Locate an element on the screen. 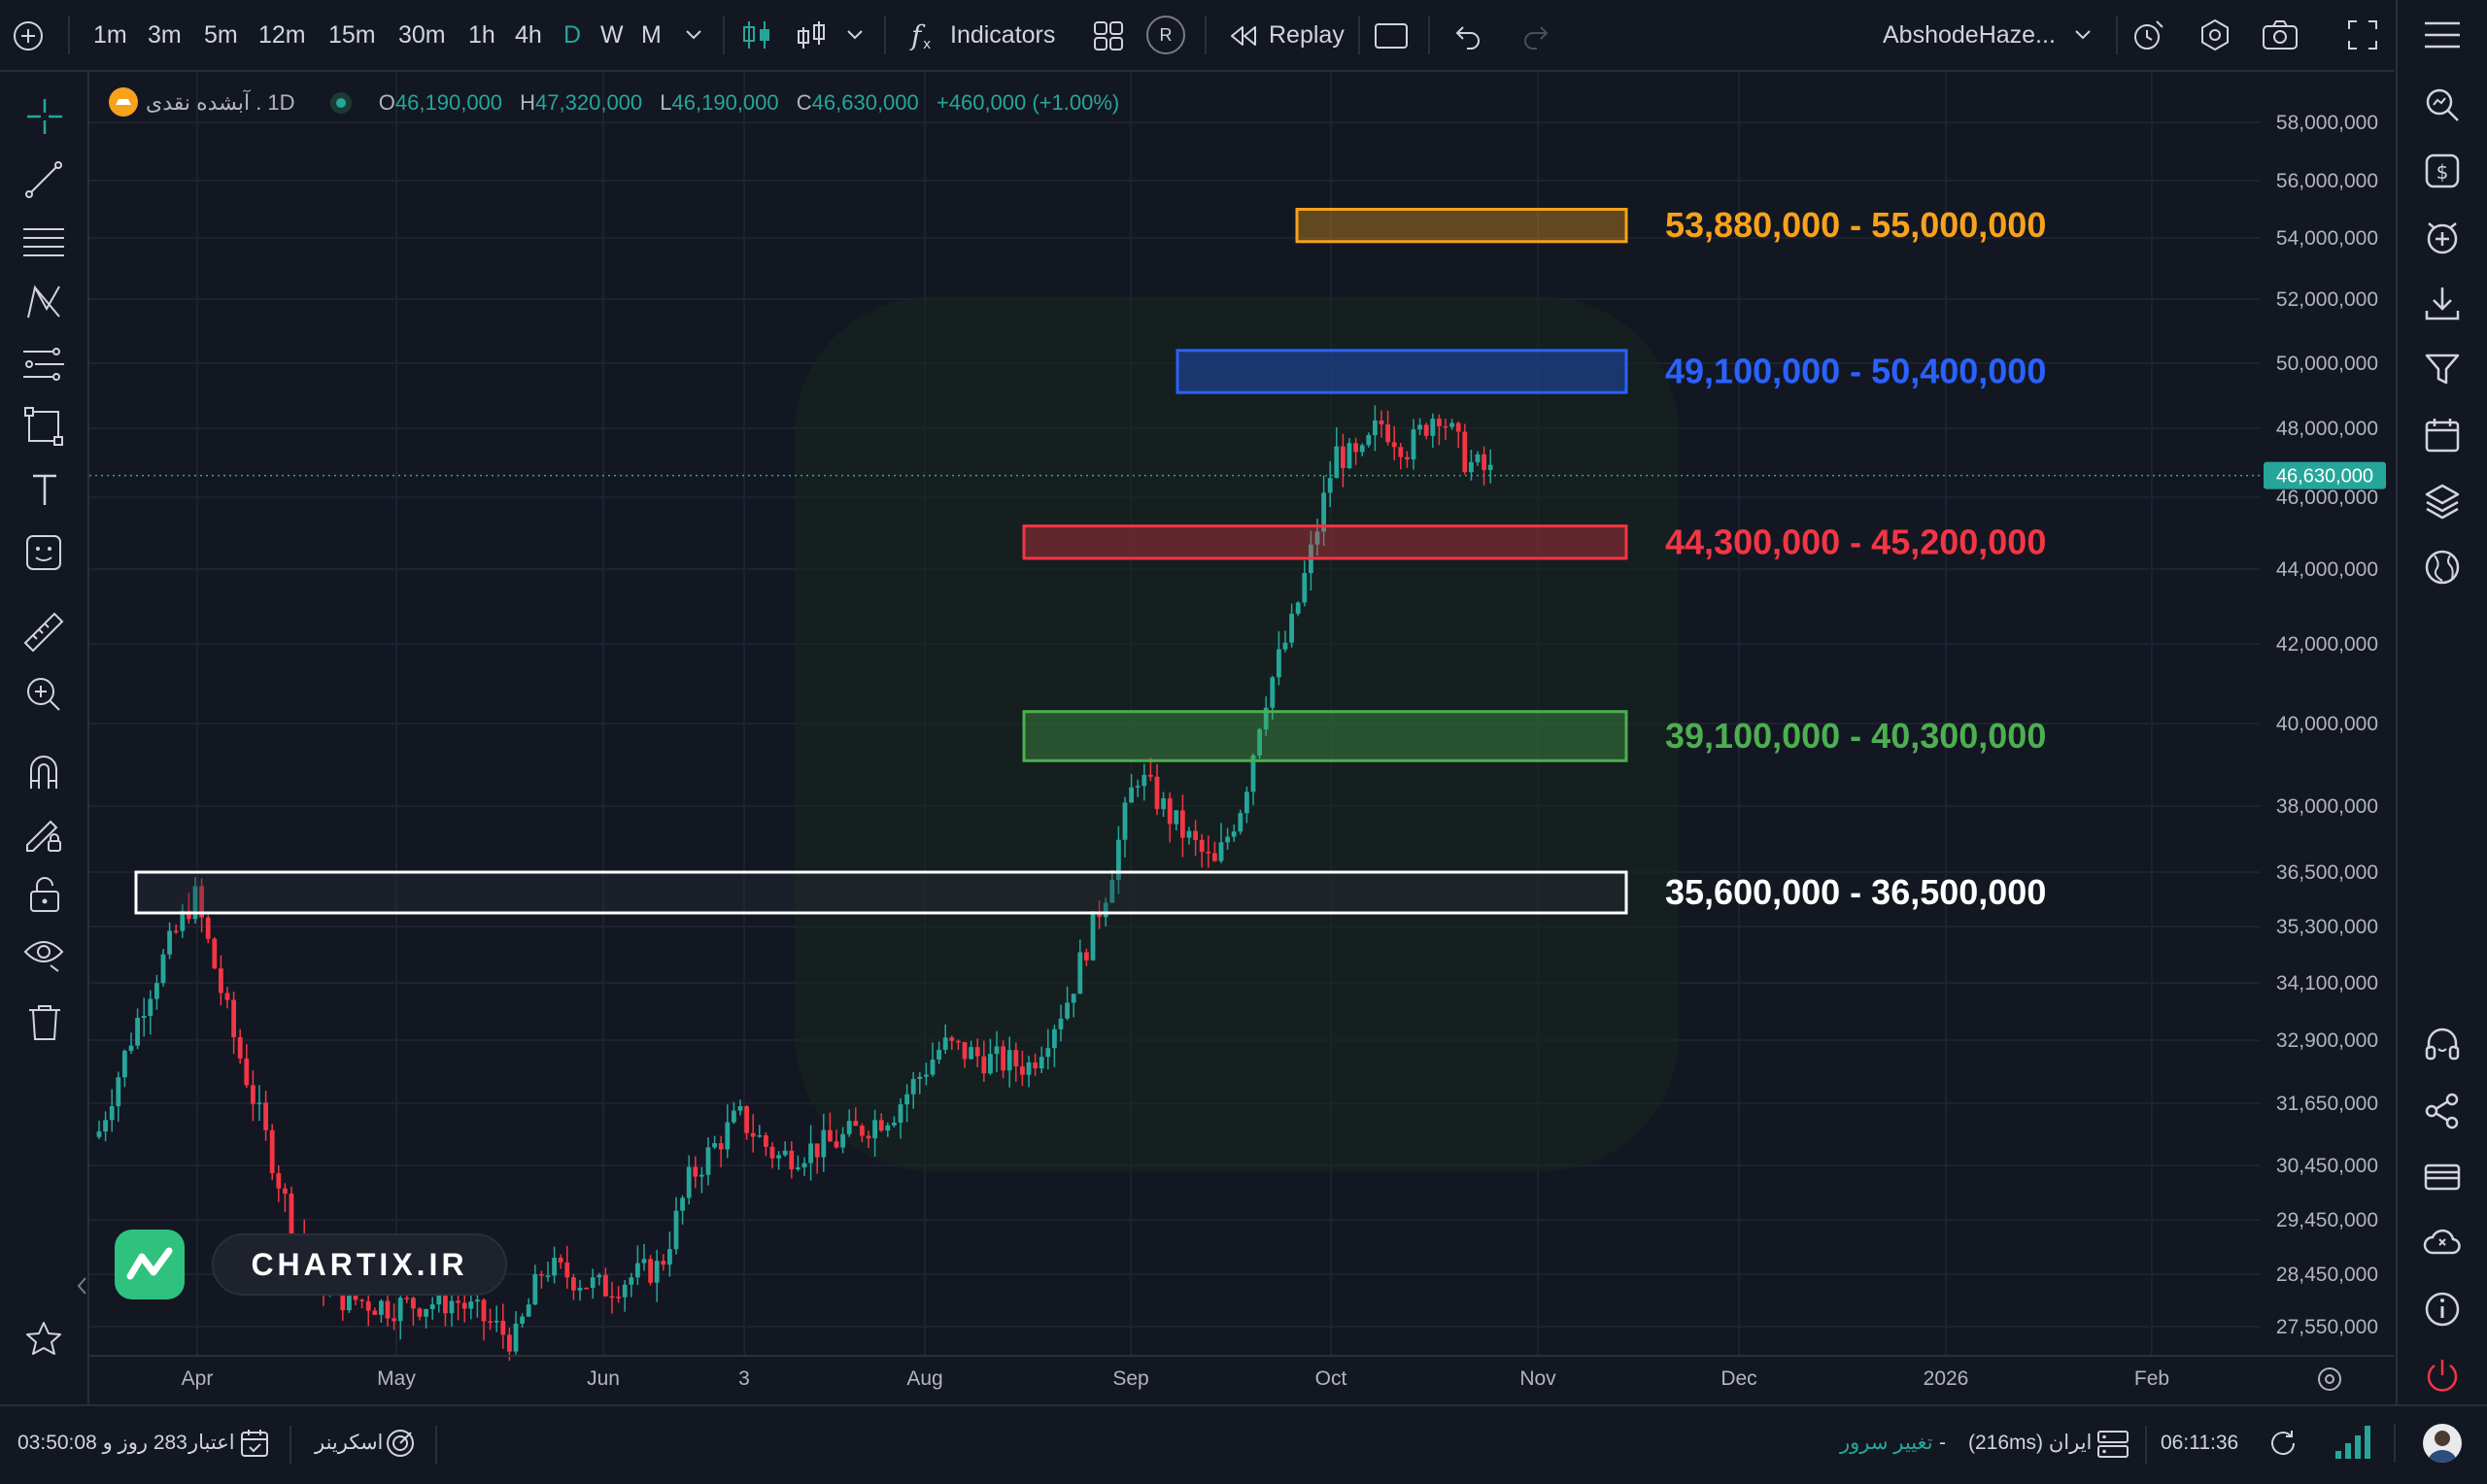 This screenshot has width=2487, height=1484. crosshair-icon is located at coordinates (44, 116).